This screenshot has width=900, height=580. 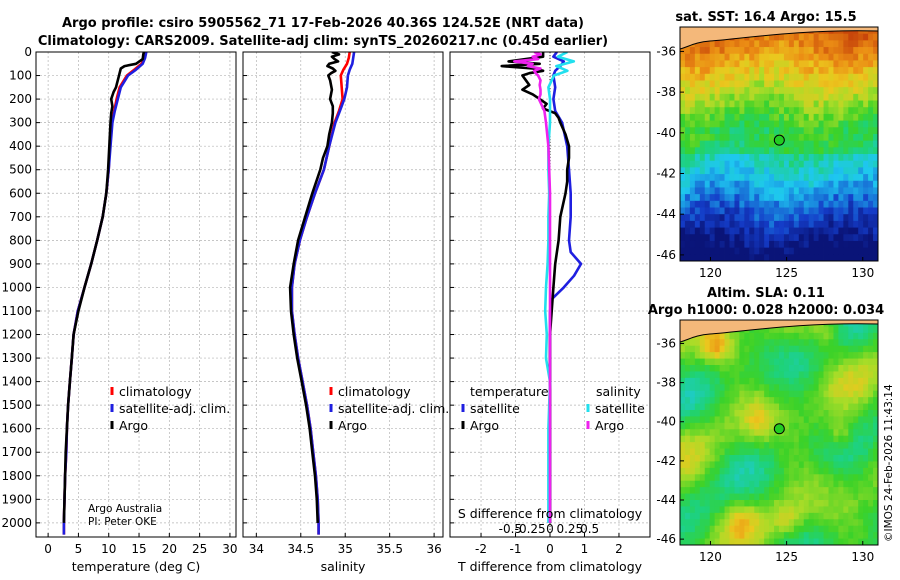 What do you see at coordinates (79, 549) in the screenshot?
I see `x-tick-label: 5` at bounding box center [79, 549].